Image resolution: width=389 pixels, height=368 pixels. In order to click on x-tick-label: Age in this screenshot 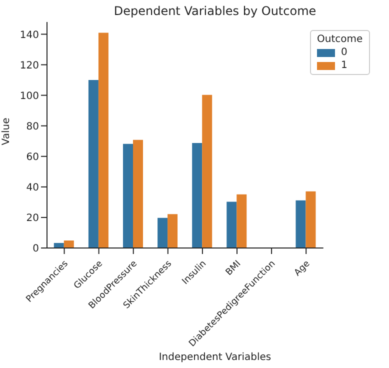, I will do `click(302, 268)`.